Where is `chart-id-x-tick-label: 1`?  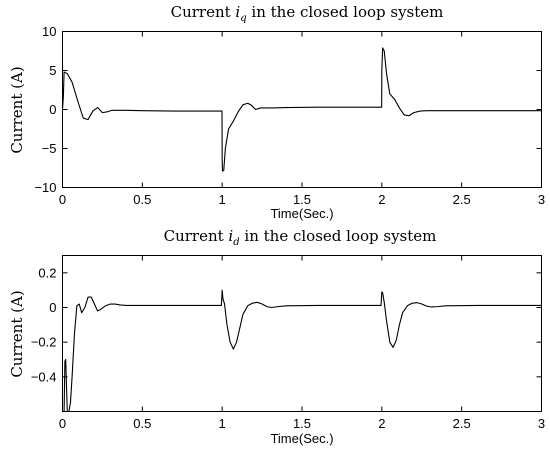 chart-id-x-tick-label: 1 is located at coordinates (222, 423).